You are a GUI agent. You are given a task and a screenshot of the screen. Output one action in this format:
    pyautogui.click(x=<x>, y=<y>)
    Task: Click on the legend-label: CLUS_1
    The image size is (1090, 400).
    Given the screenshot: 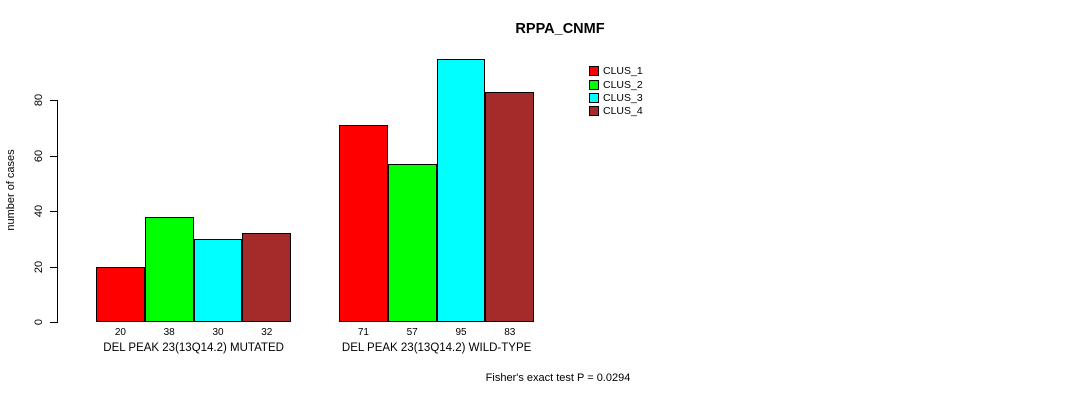 What is the action you would take?
    pyautogui.click(x=623, y=71)
    